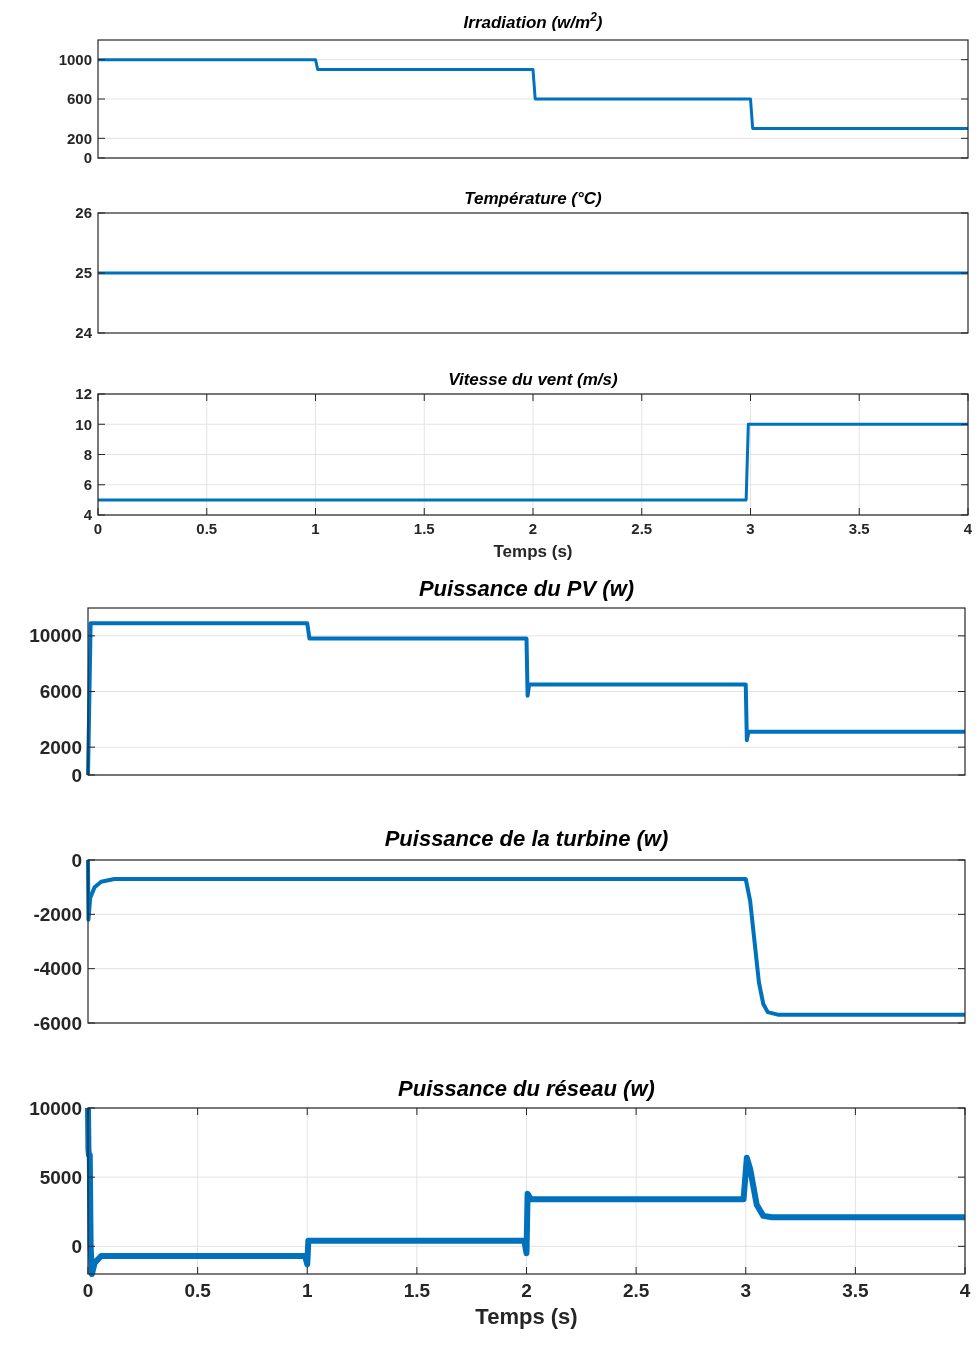  Describe the element at coordinates (526, 588) in the screenshot. I see `chart-title: Puissance du PV (w)` at that location.